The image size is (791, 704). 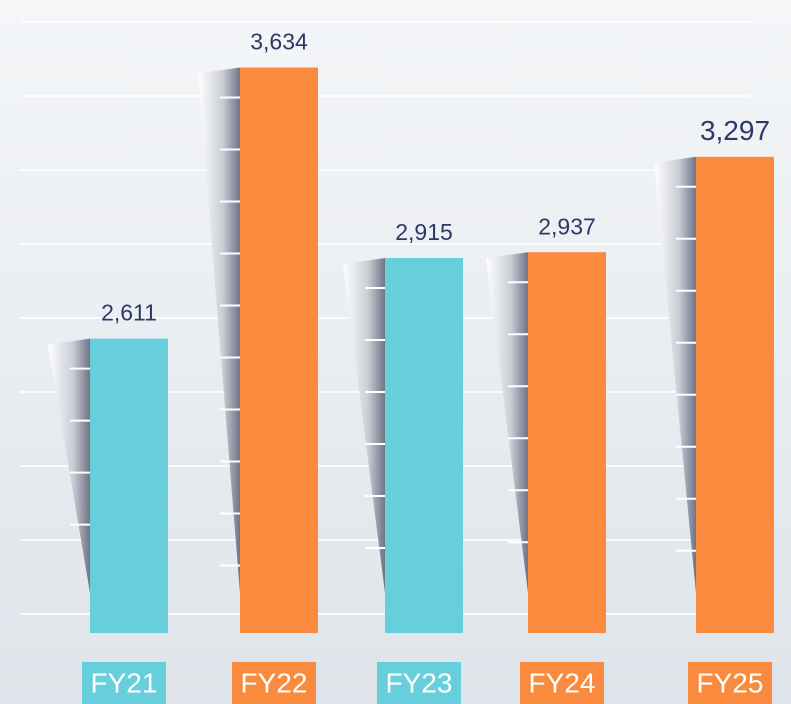 I want to click on value-label: 2,937, so click(x=567, y=226).